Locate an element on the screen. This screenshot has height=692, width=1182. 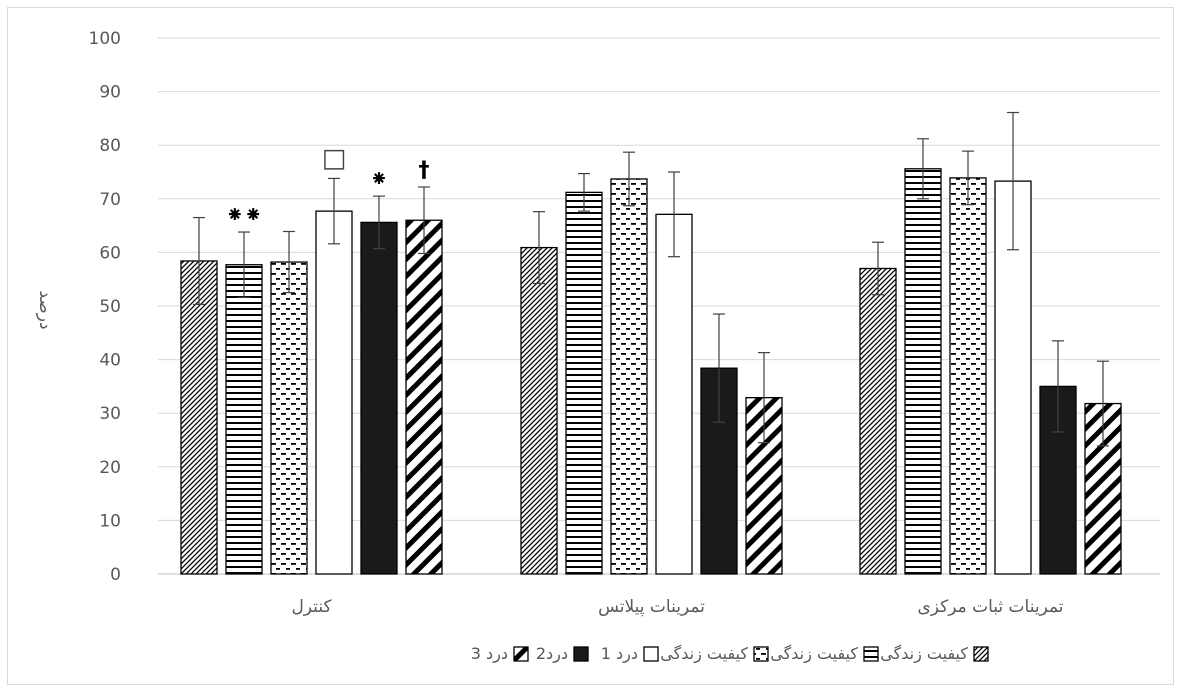
legend-label: درد 1 is located at coordinates (619, 654).